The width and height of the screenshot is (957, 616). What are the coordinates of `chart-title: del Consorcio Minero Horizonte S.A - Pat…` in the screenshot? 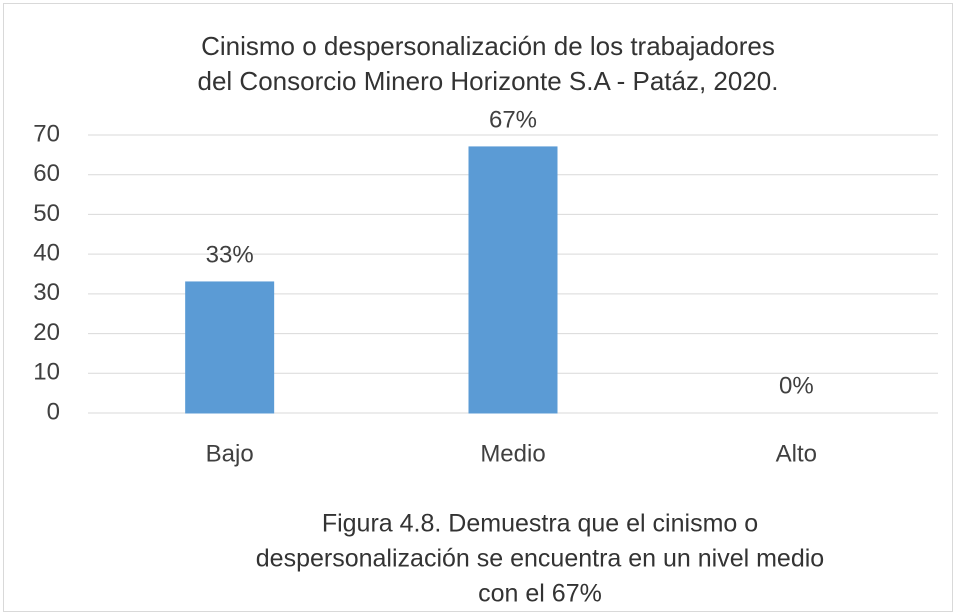 It's located at (488, 81).